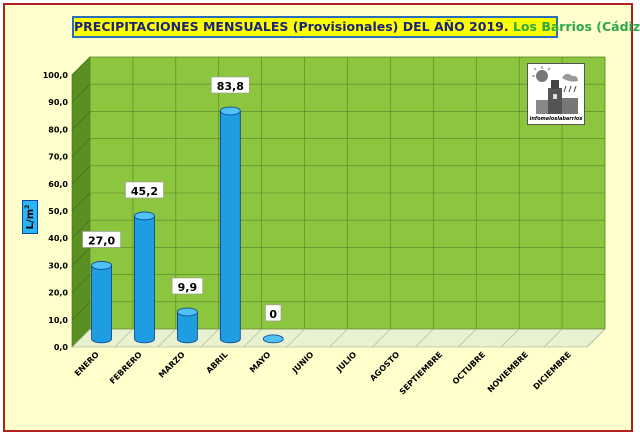  Describe the element at coordinates (384, 366) in the screenshot. I see `x-category-label: AGOSTO` at that location.